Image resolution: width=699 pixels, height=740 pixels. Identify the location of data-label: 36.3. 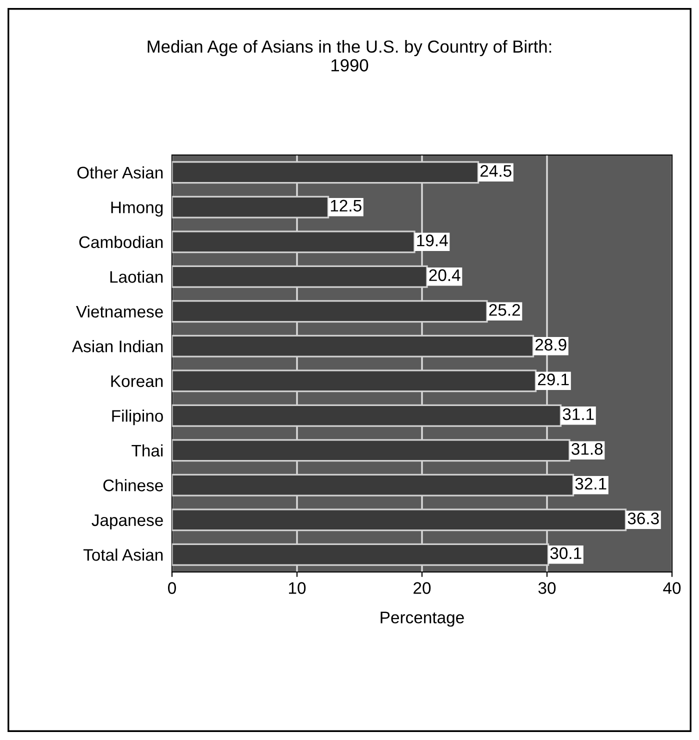
(643, 518).